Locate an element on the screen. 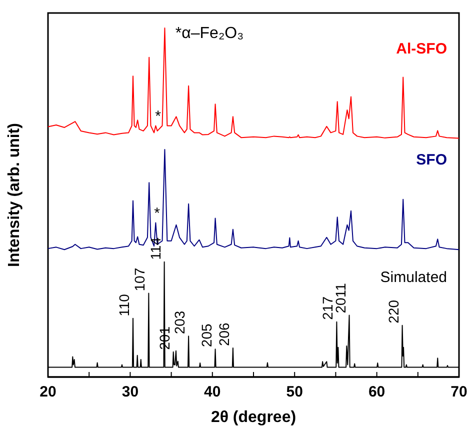 This screenshot has height=434, width=469. annotation: 205 is located at coordinates (206, 336).